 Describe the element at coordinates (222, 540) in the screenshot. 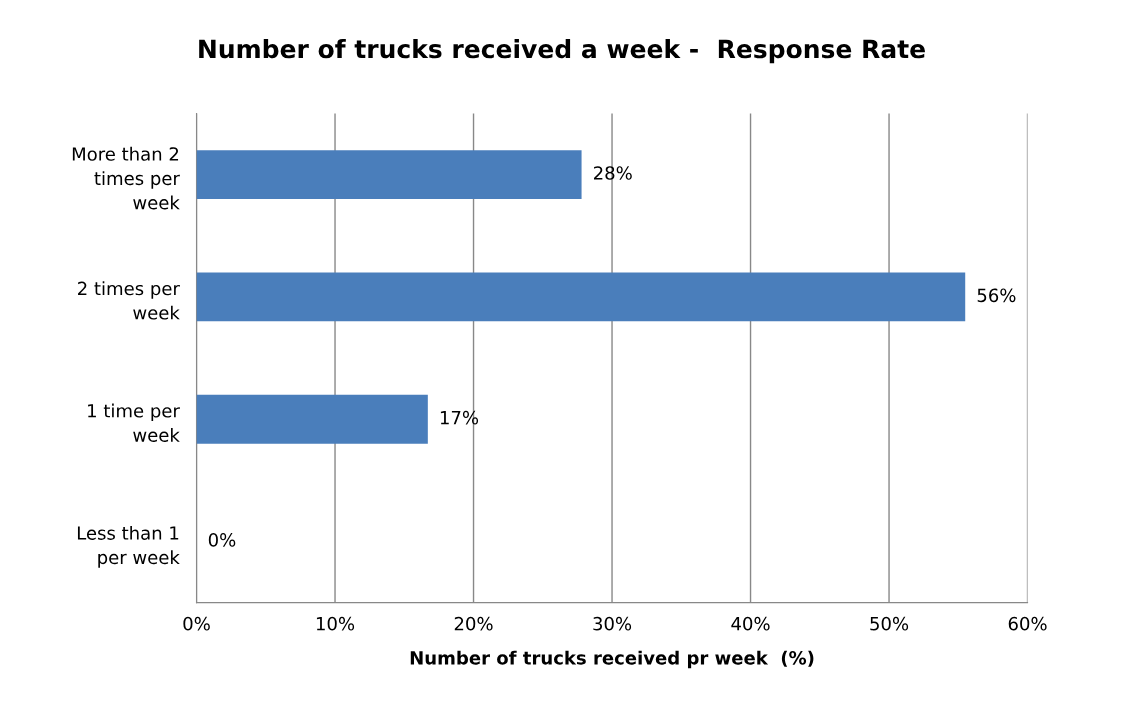

I see `data-label: 0%` at that location.